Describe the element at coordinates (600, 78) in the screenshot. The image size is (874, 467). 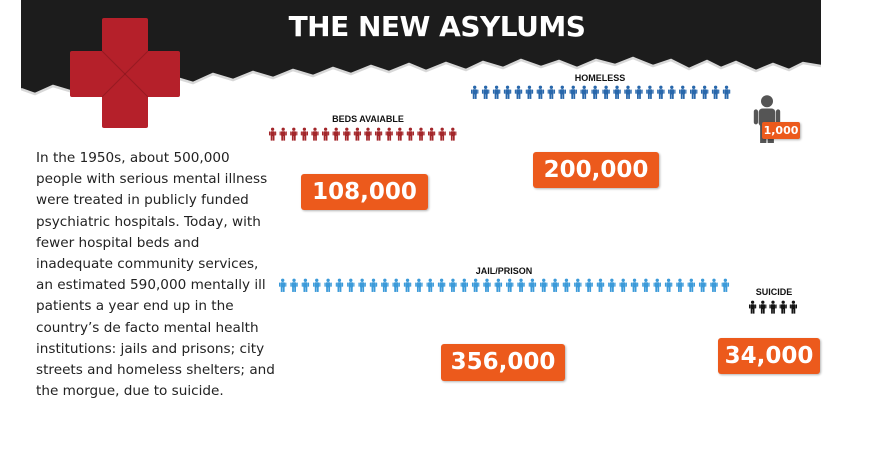
I see `homeless-label: HOMELESS` at that location.